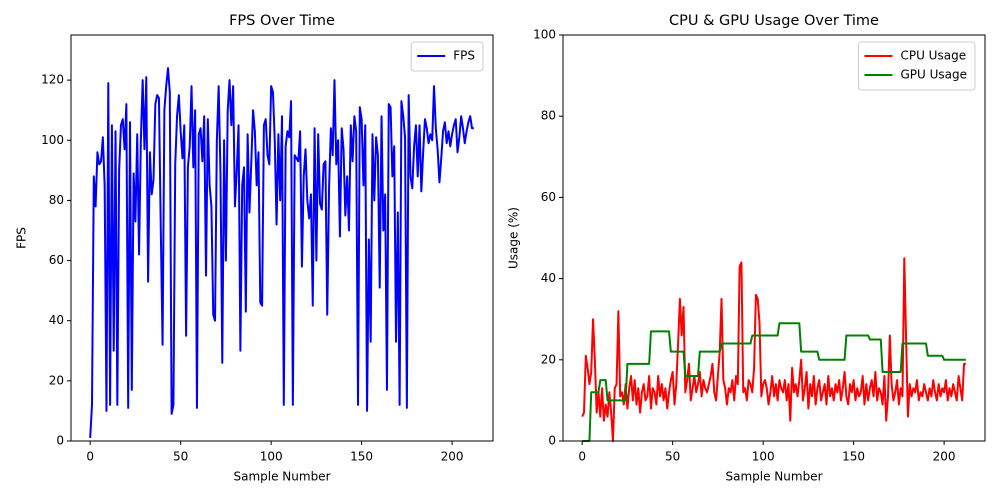 The height and width of the screenshot is (500, 1000). Describe the element at coordinates (282, 21) in the screenshot. I see `chart-title: FPS Over Time` at that location.